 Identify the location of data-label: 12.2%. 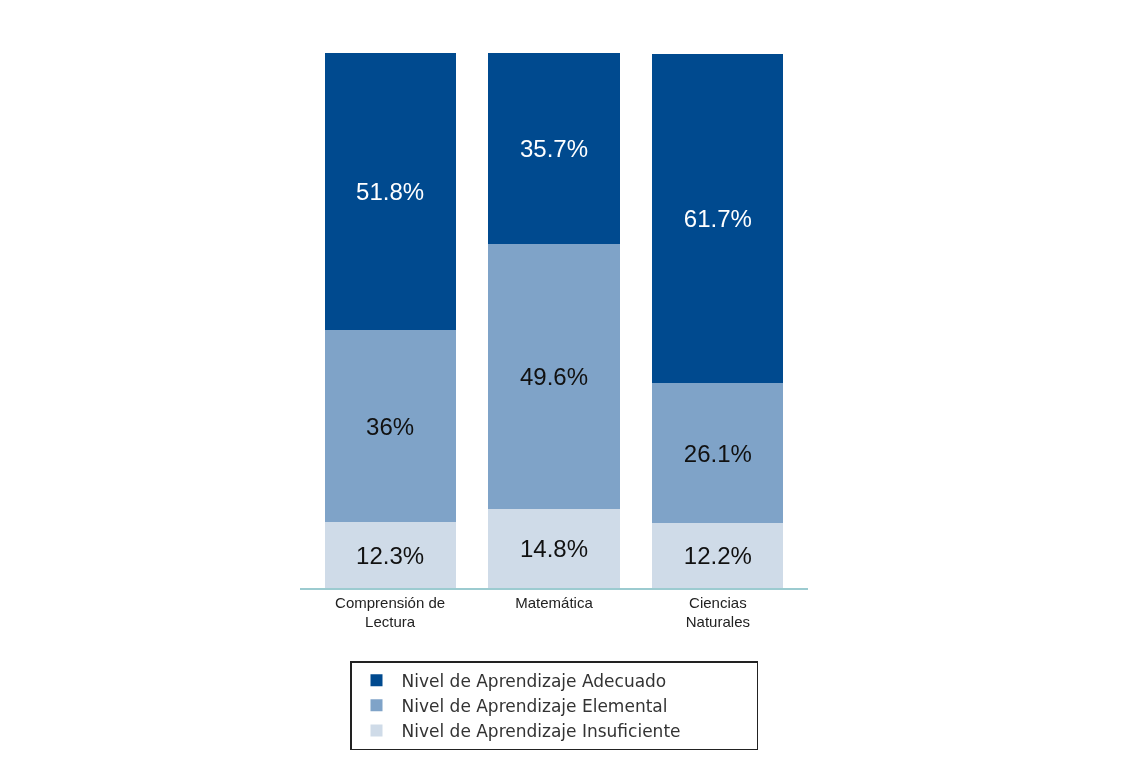
(717, 555).